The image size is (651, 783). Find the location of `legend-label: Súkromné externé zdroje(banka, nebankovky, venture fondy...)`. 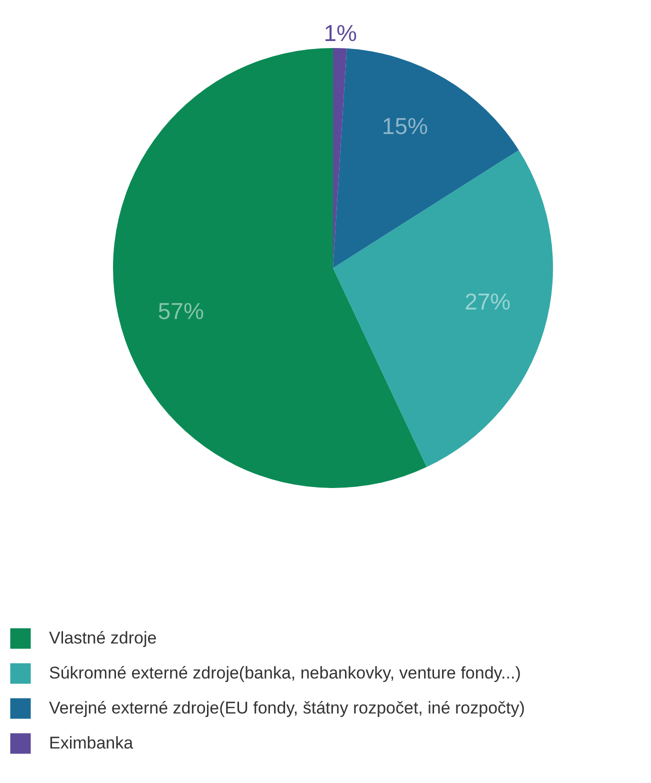

legend-label: Súkromné externé zdroje(banka, nebankovky, venture fondy...) is located at coordinates (285, 673).